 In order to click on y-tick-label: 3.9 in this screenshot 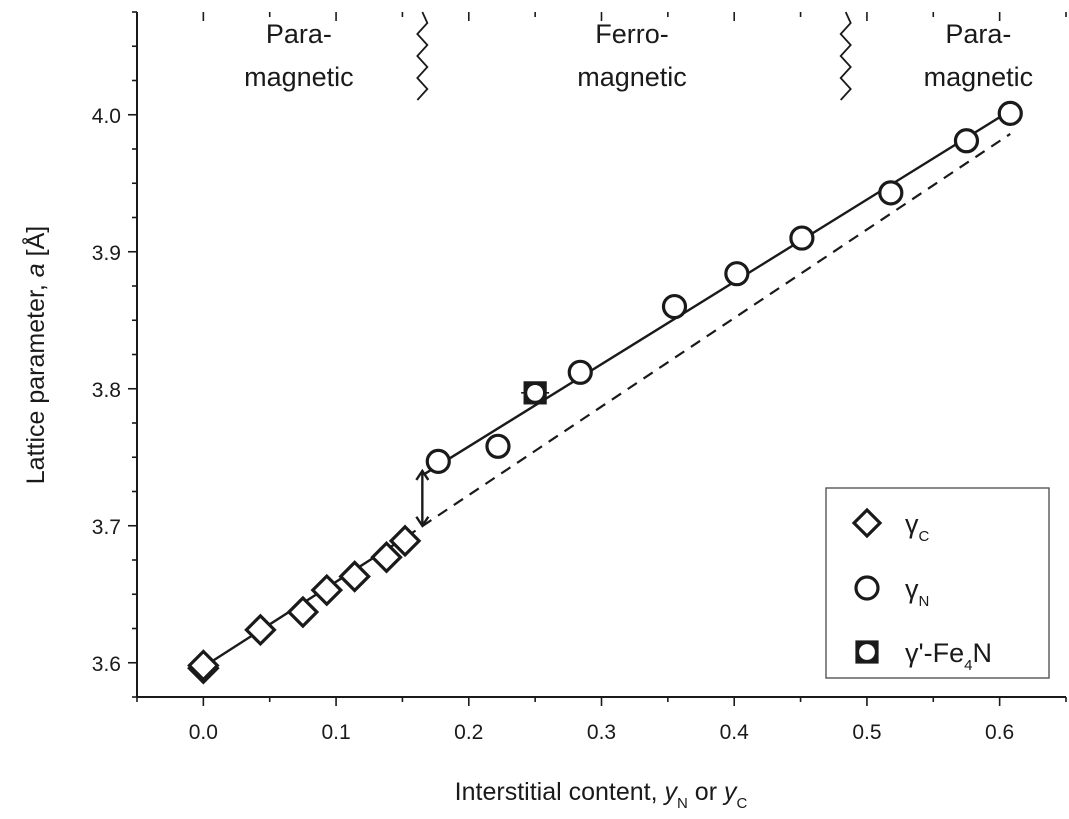, I will do `click(106, 253)`.